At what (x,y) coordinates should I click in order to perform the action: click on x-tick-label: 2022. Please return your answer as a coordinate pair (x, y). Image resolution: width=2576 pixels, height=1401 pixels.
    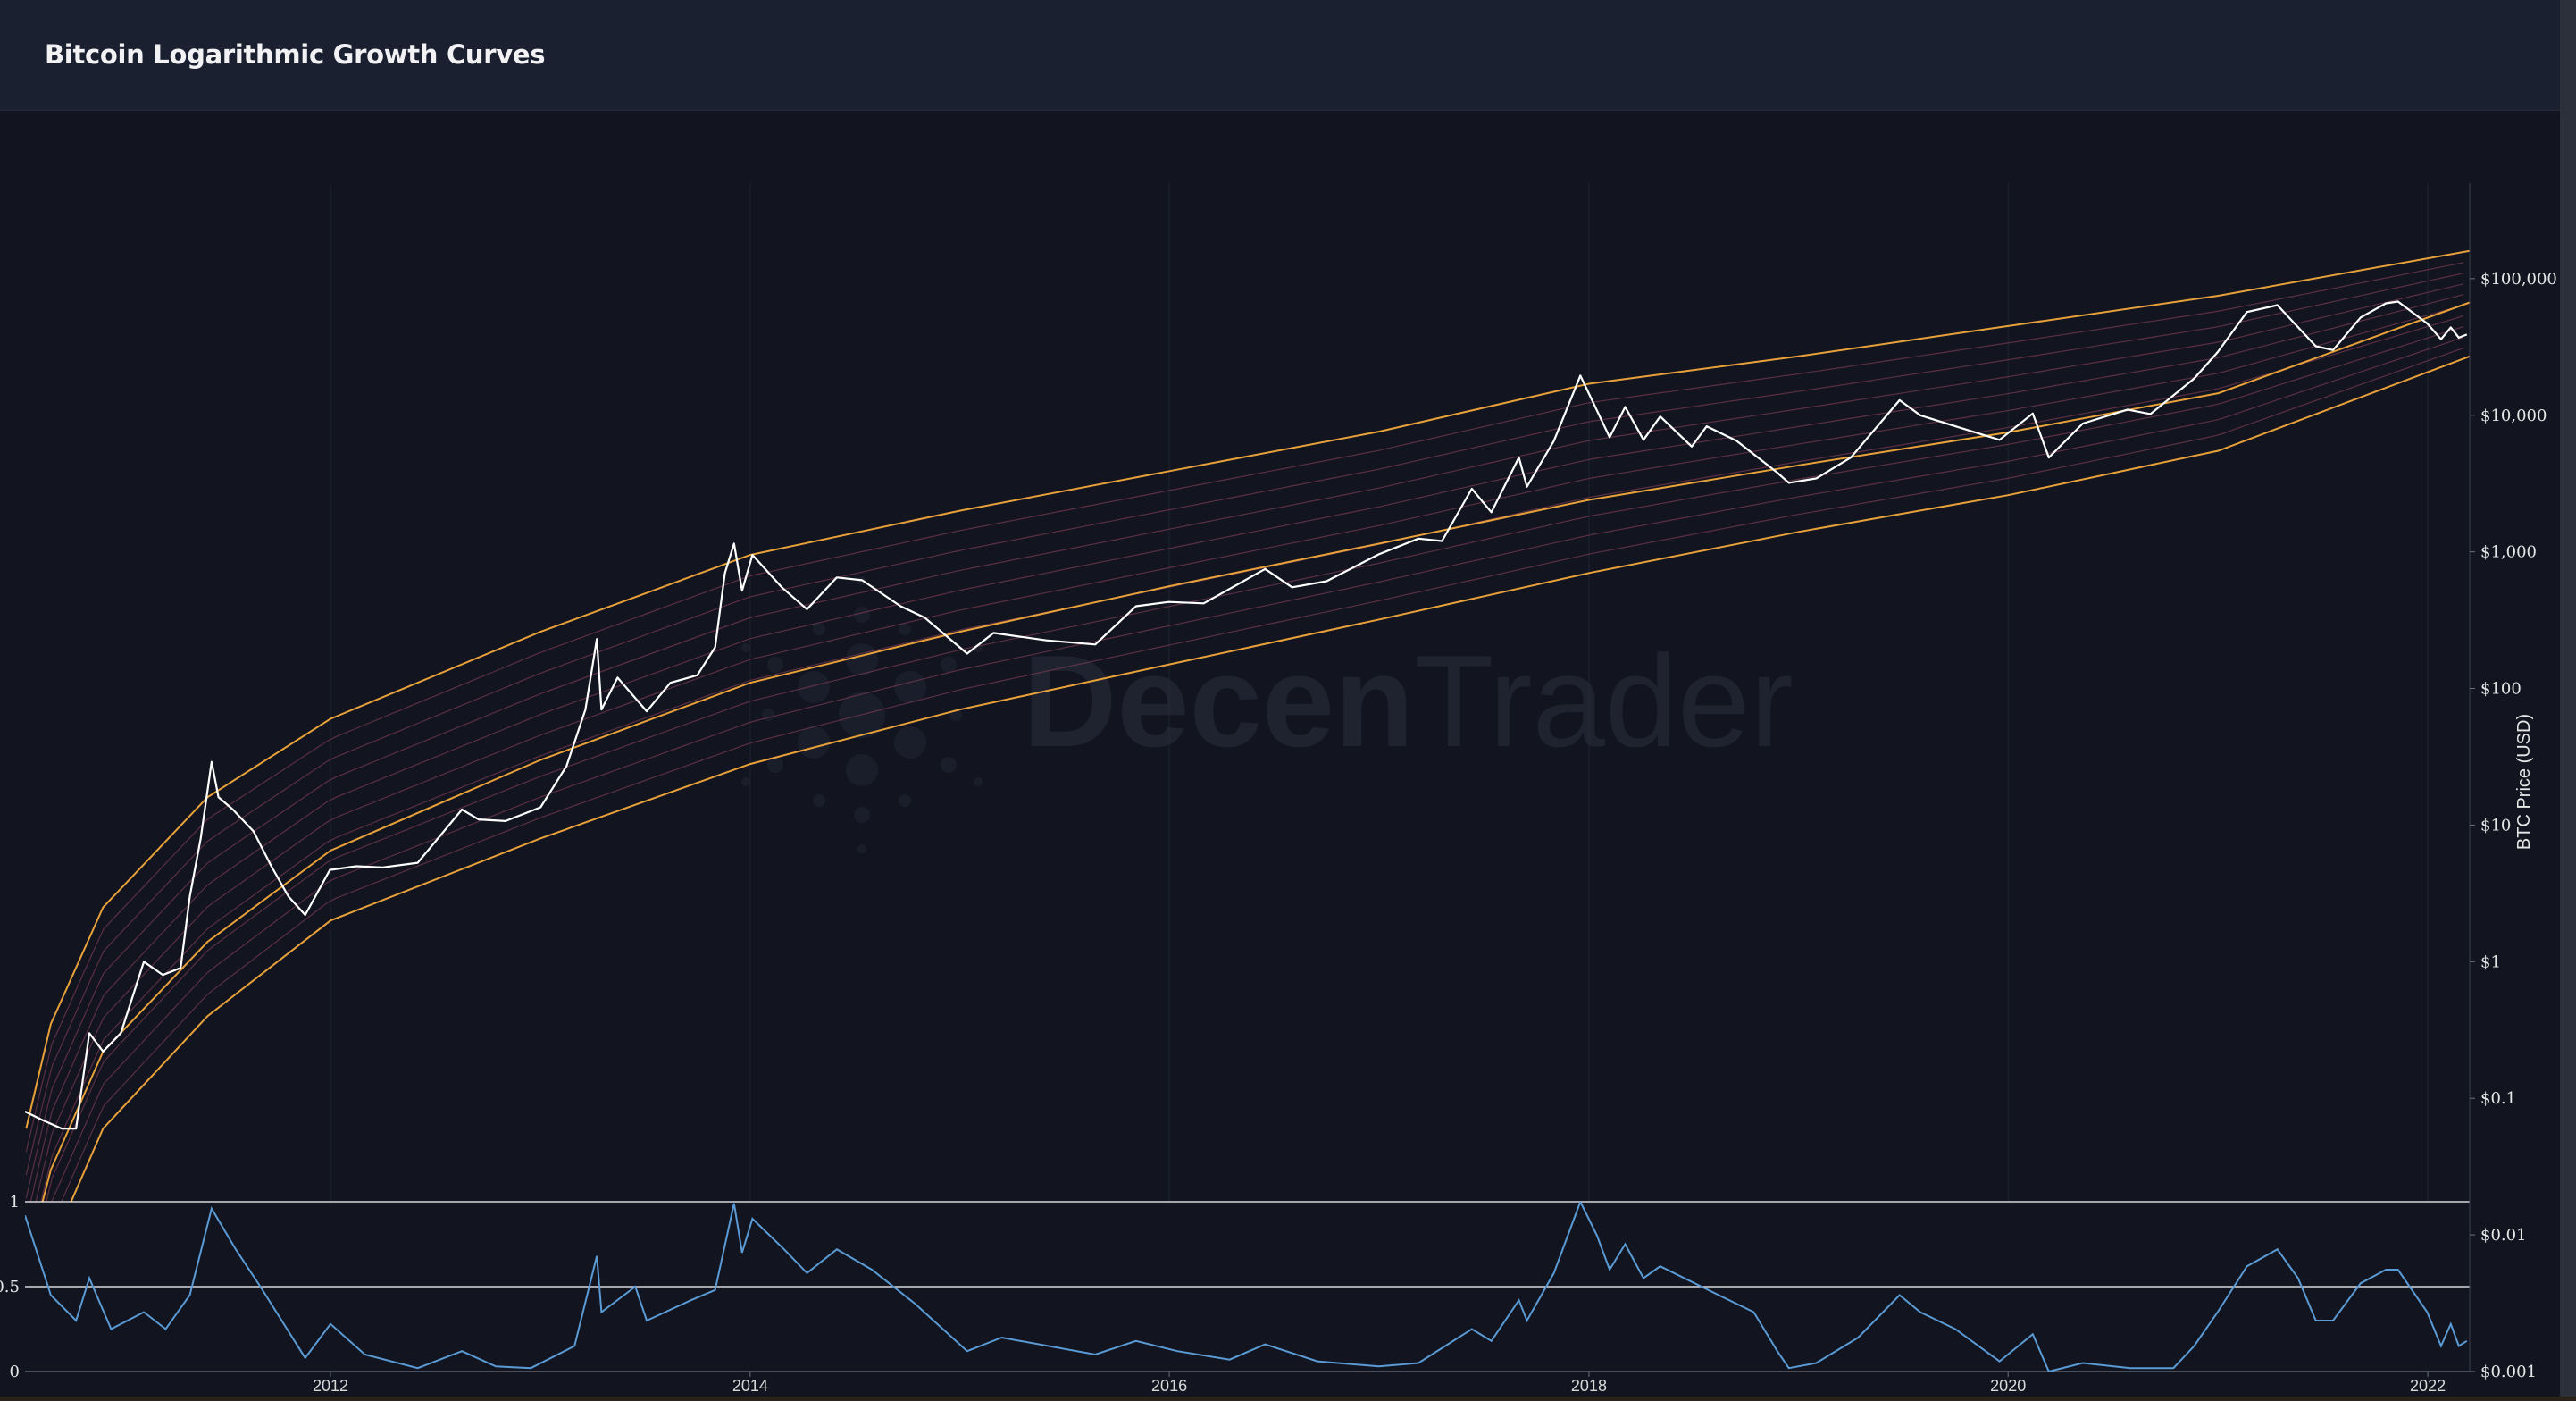
    Looking at the image, I should click on (2428, 1386).